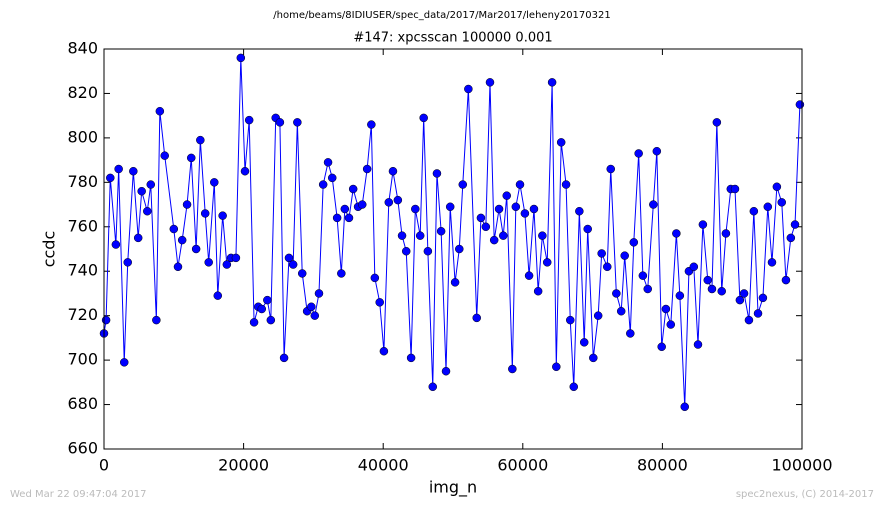 The height and width of the screenshot is (513, 884). I want to click on y-tick-label: 840, so click(82, 48).